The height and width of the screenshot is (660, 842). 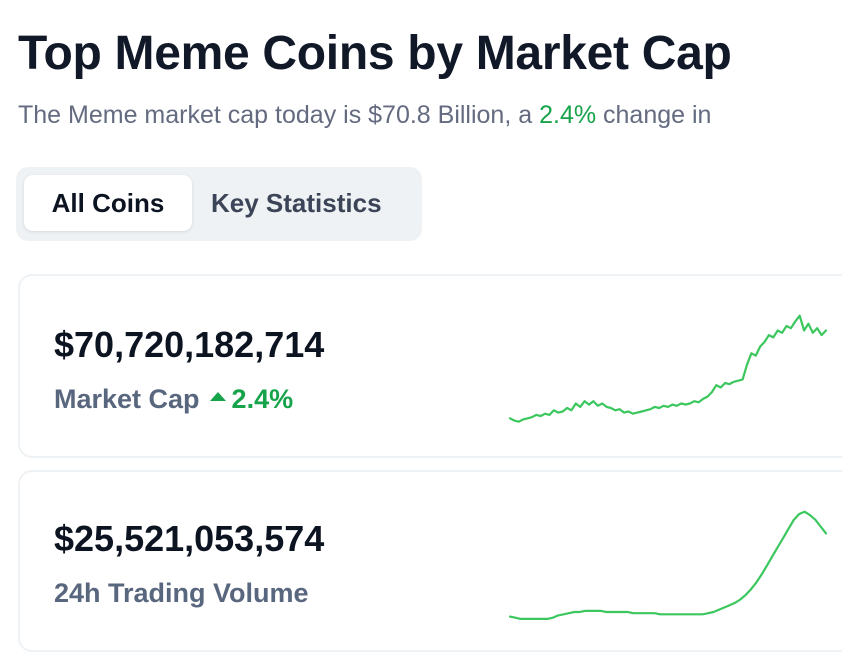 I want to click on tab-bar: All Coins Key Statistics, so click(x=219, y=204).